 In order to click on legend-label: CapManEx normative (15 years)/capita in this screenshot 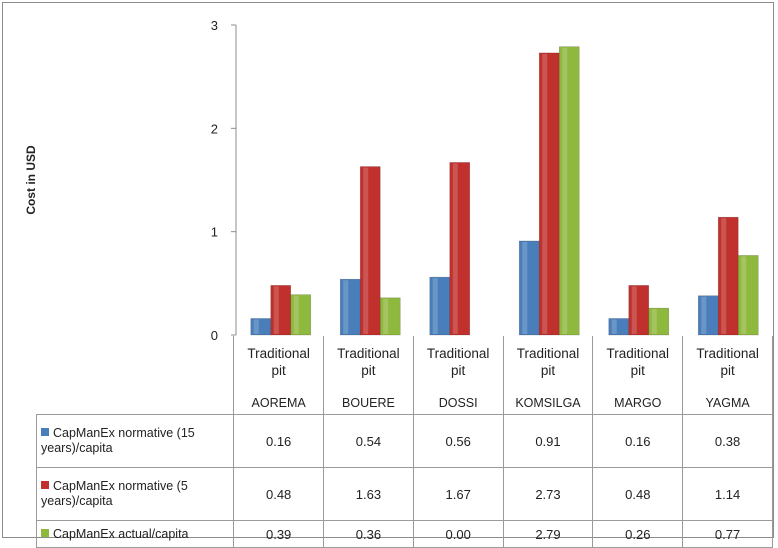, I will do `click(118, 440)`.